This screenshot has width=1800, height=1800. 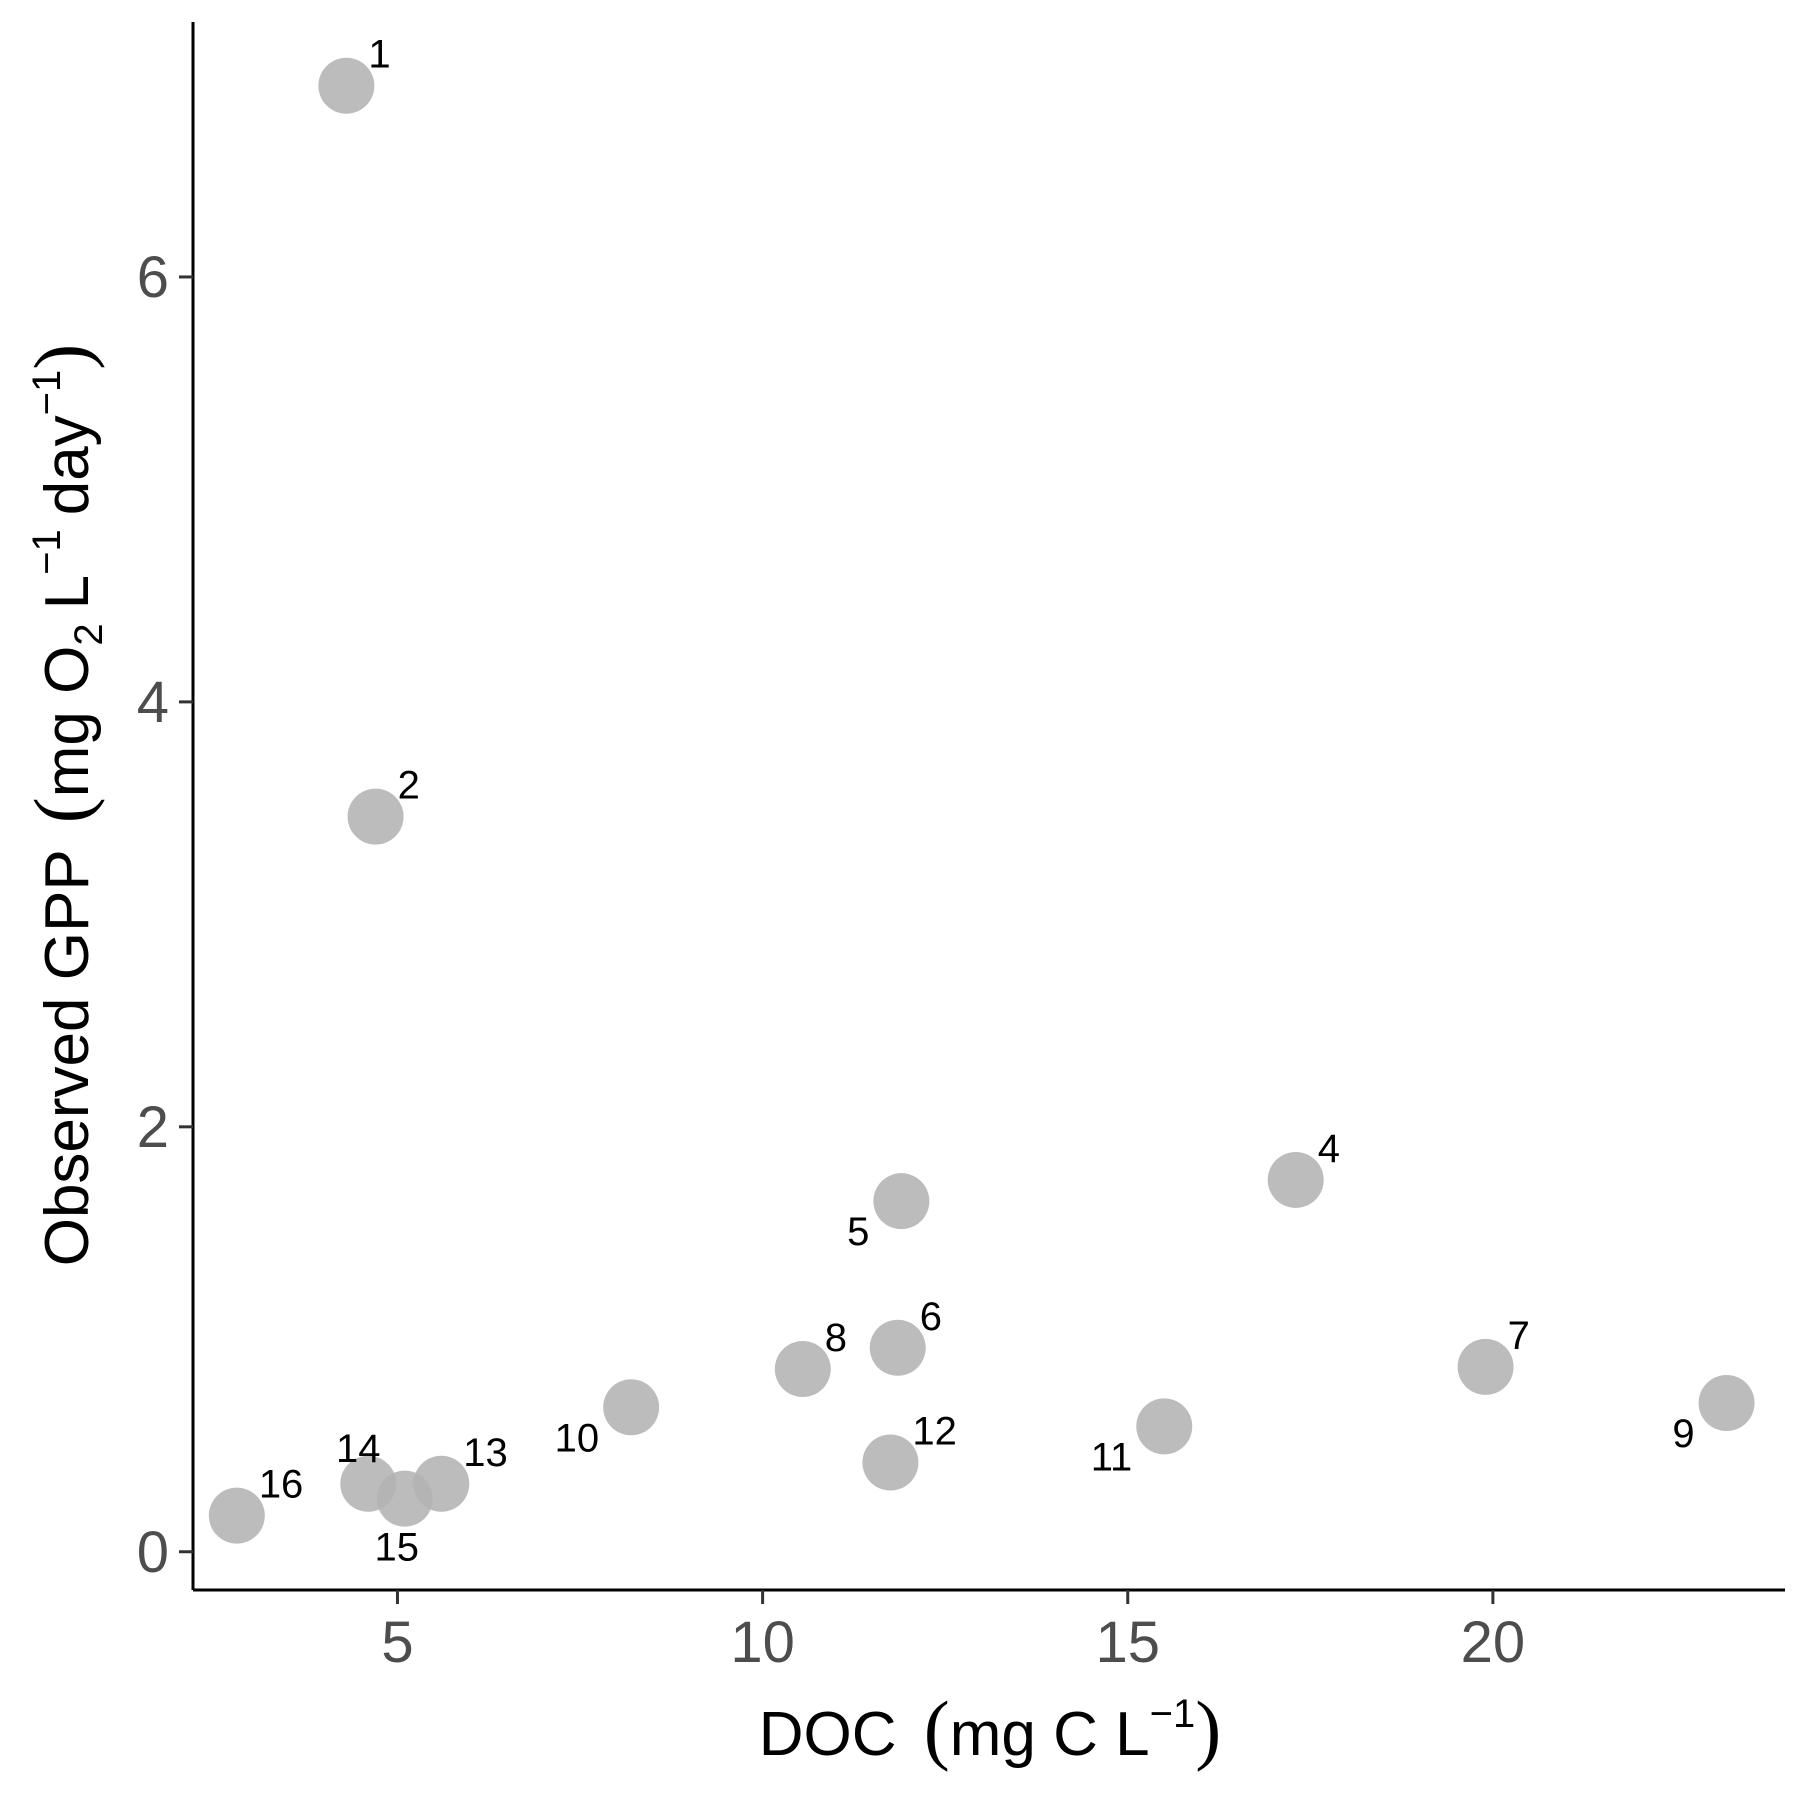 I want to click on x-axis-title-unit-sup: −1, so click(x=1173, y=1714).